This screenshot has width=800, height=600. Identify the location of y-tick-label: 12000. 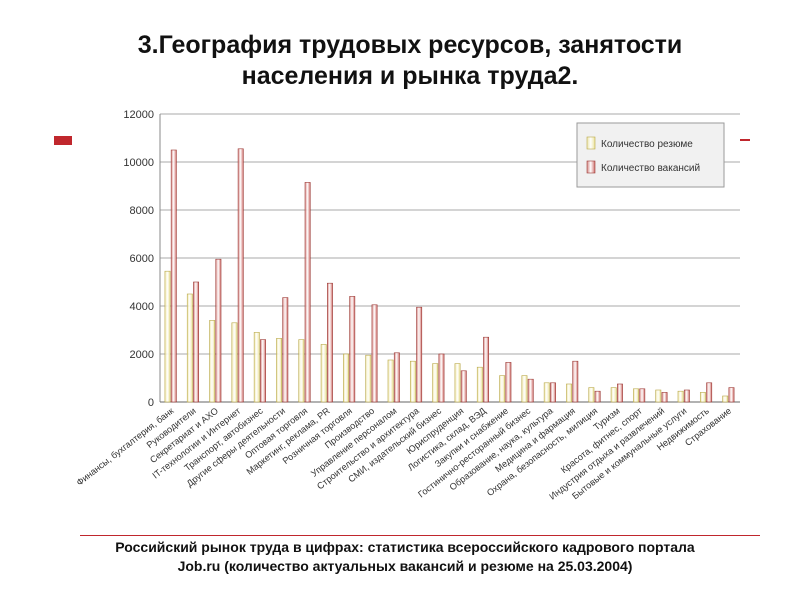
(138, 115).